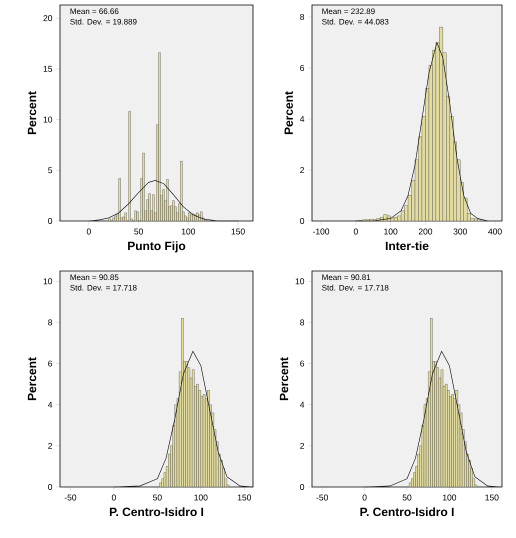  I want to click on x-tick-label: 400, so click(495, 231).